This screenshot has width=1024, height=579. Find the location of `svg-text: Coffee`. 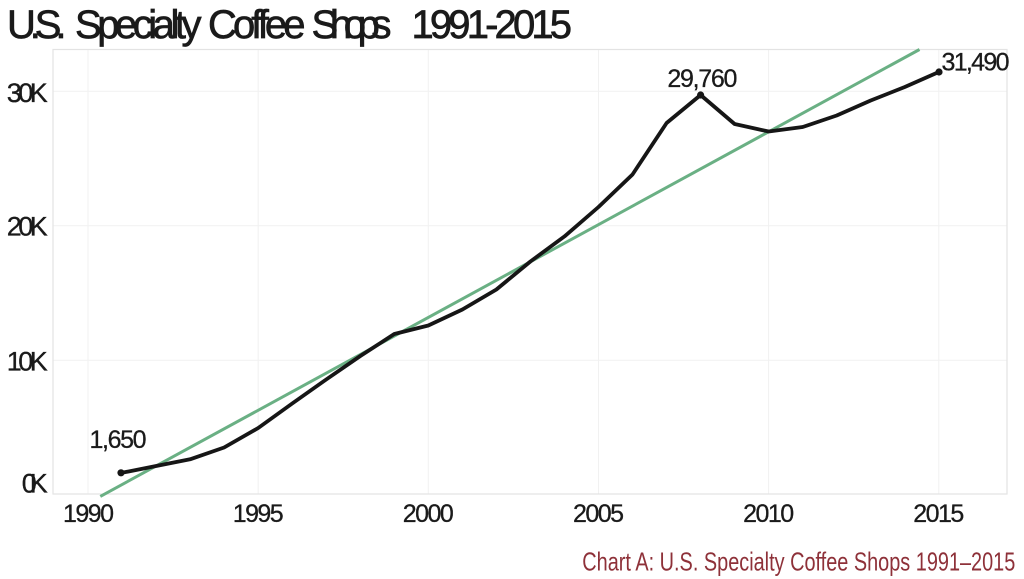

svg-text: Coffee is located at coordinates (257, 25).